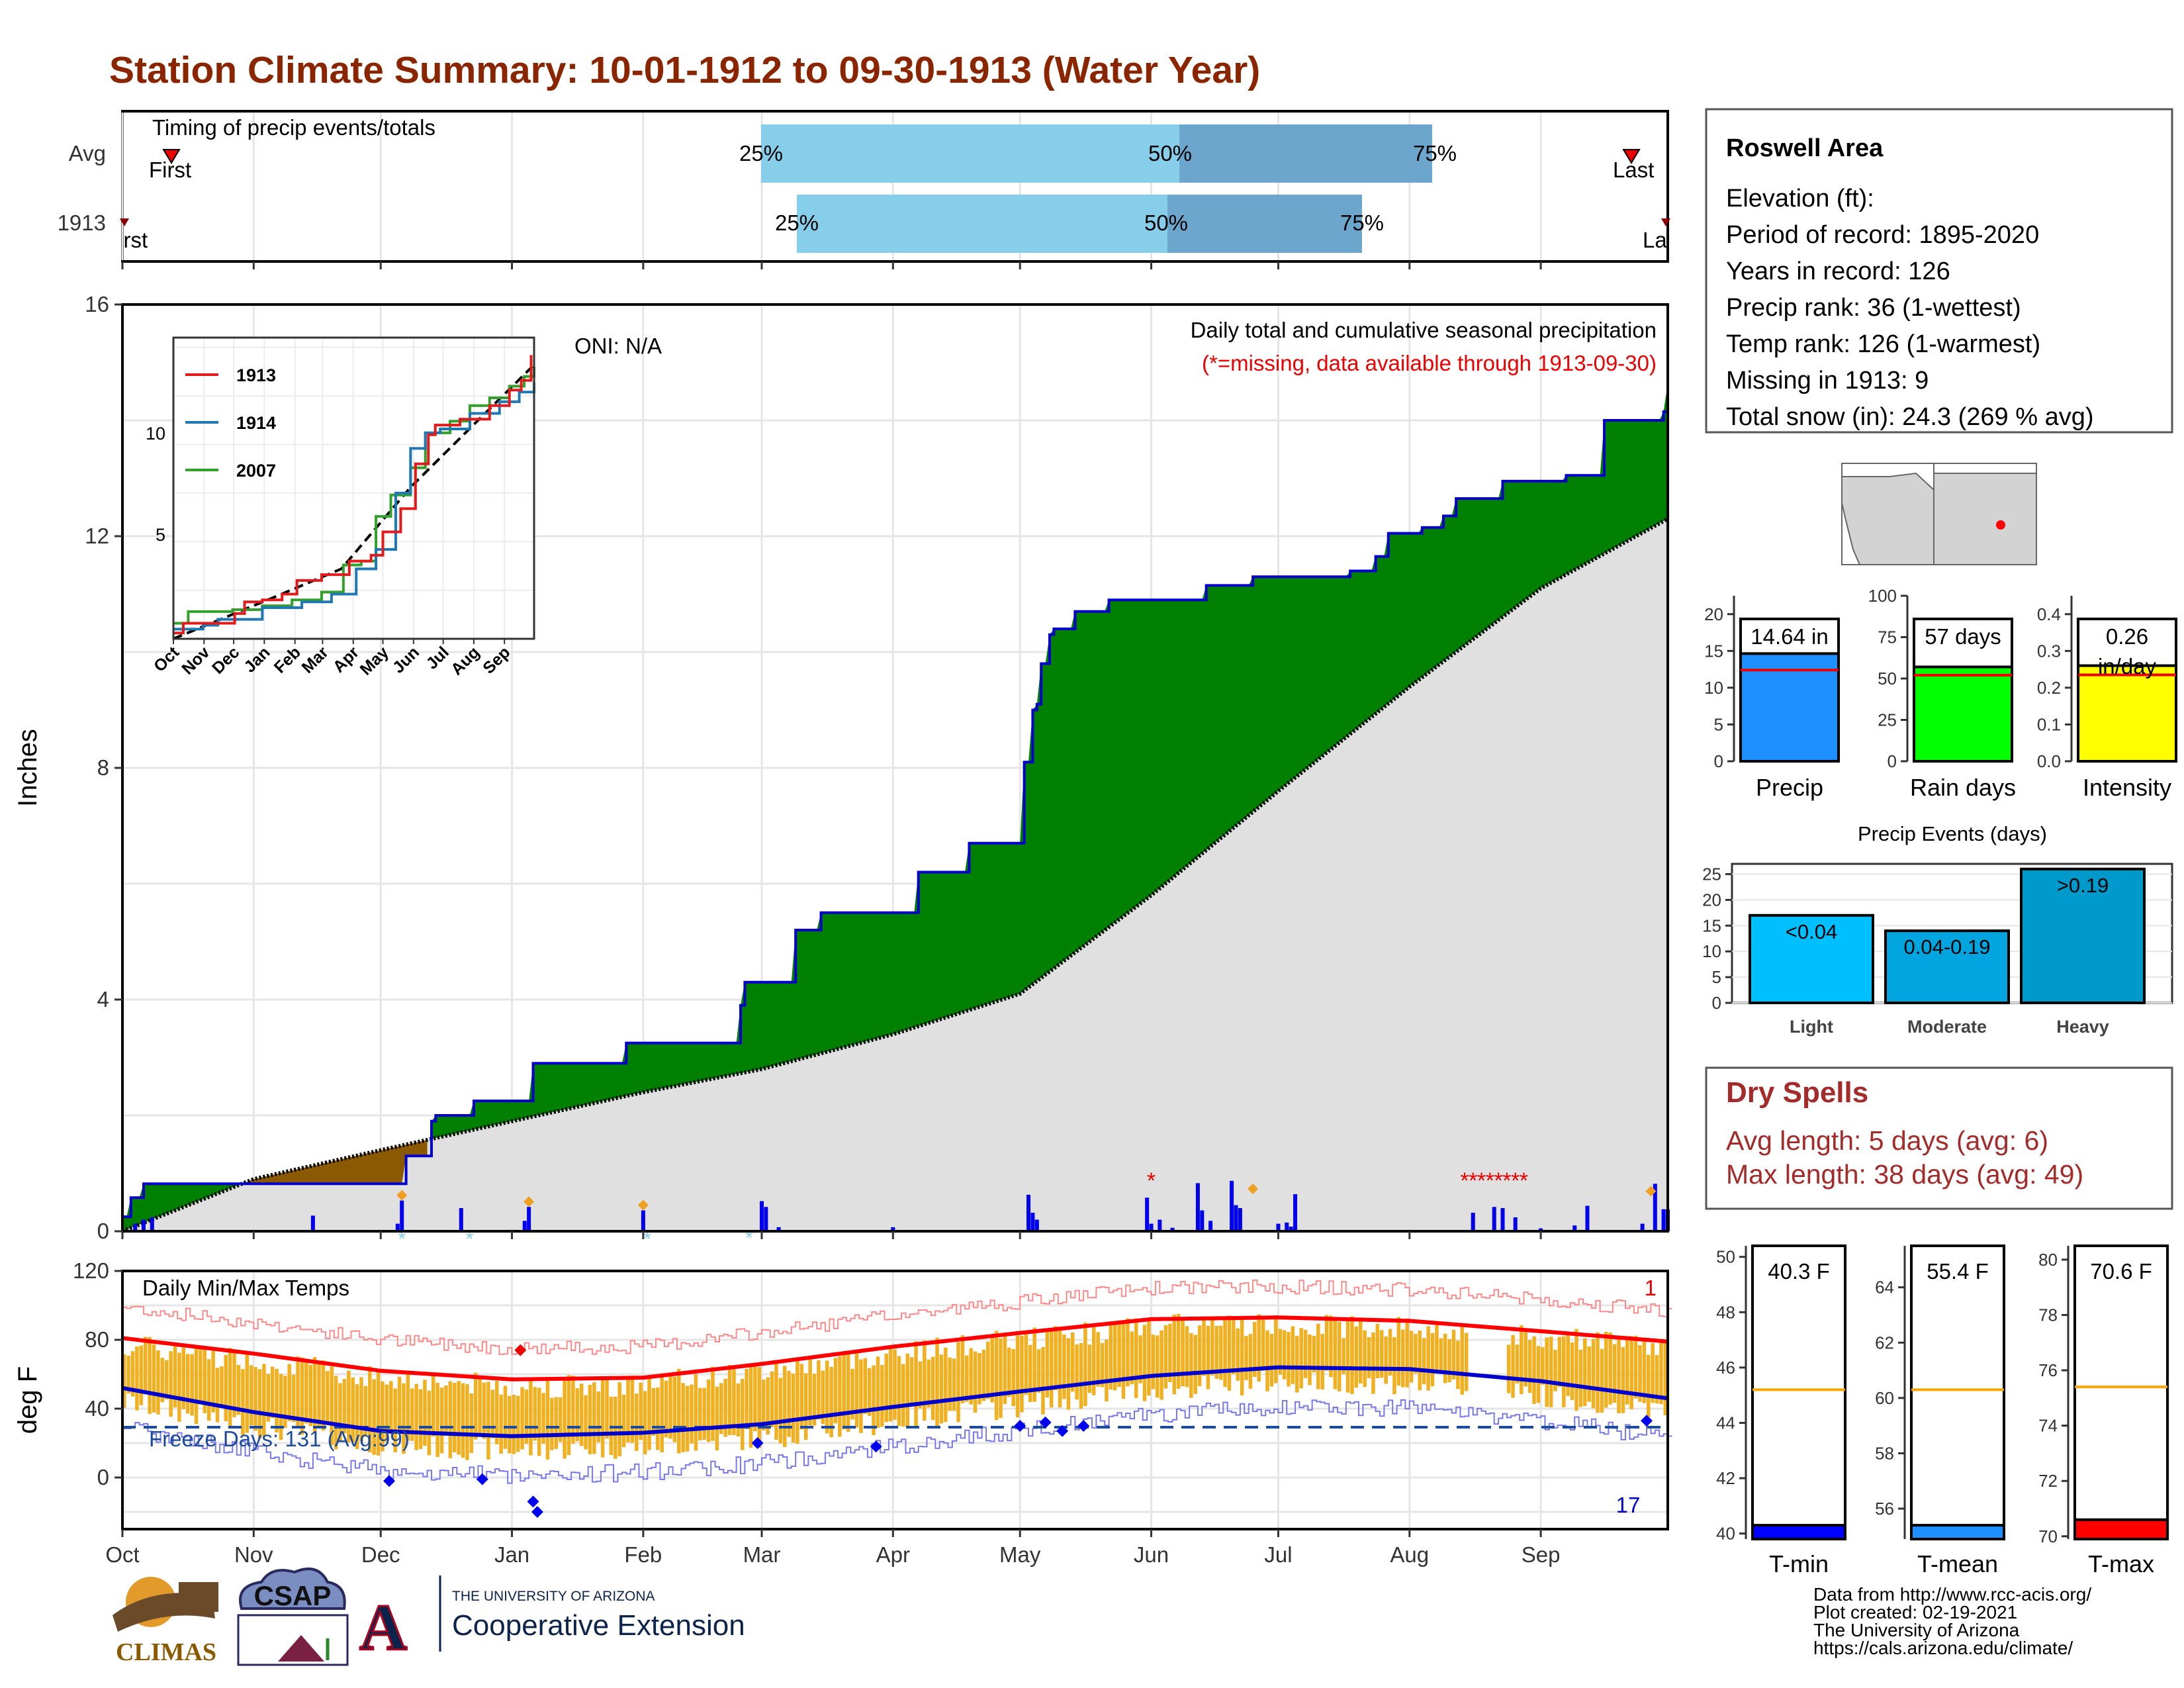 This screenshot has height=1688, width=2184. I want to click on precip-ytick-label: 12, so click(97, 536).